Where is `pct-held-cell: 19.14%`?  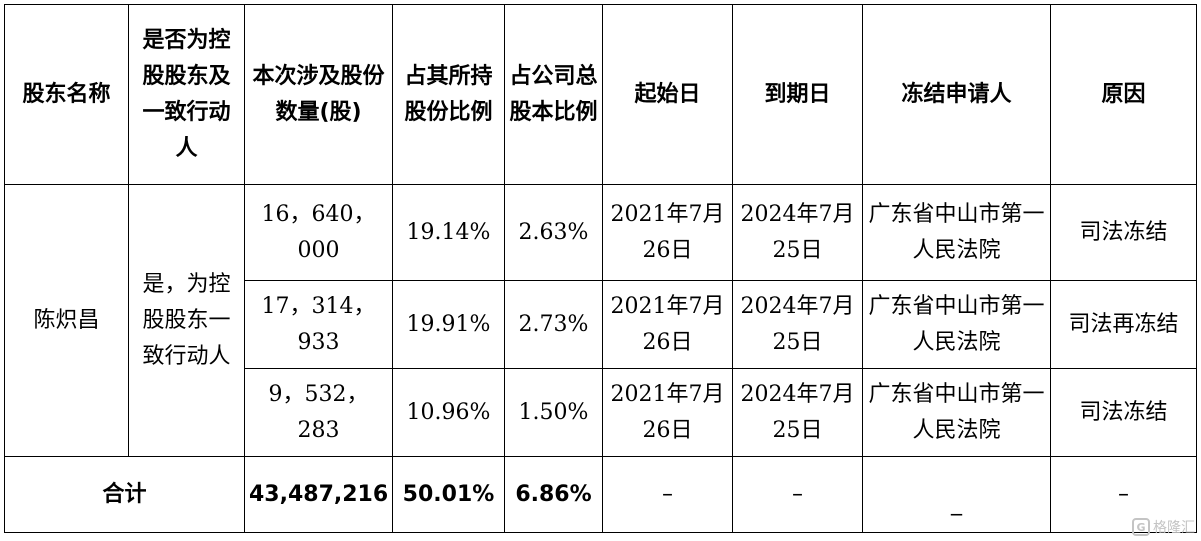 pct-held-cell: 19.14% is located at coordinates (448, 232).